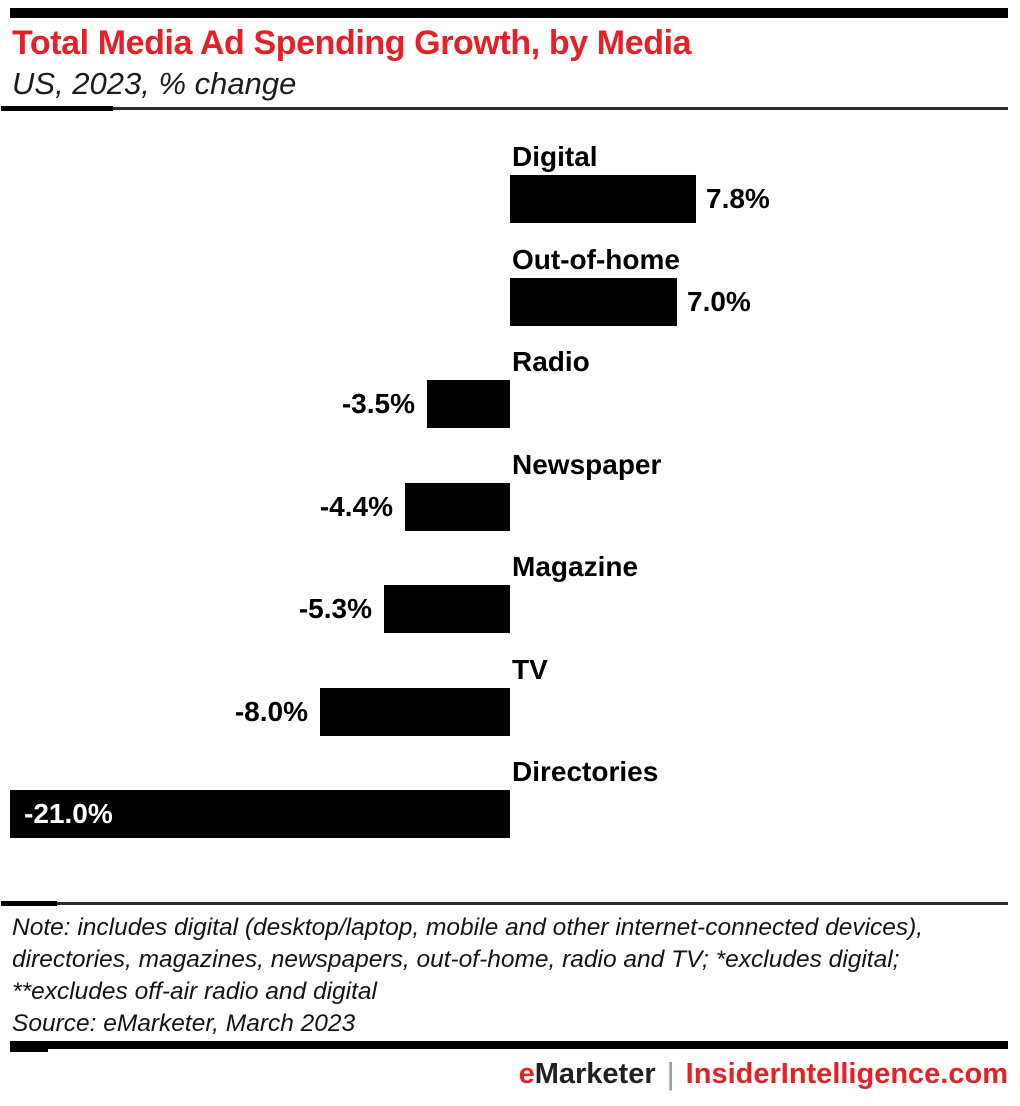  What do you see at coordinates (468, 404) in the screenshot?
I see `bar-radio` at bounding box center [468, 404].